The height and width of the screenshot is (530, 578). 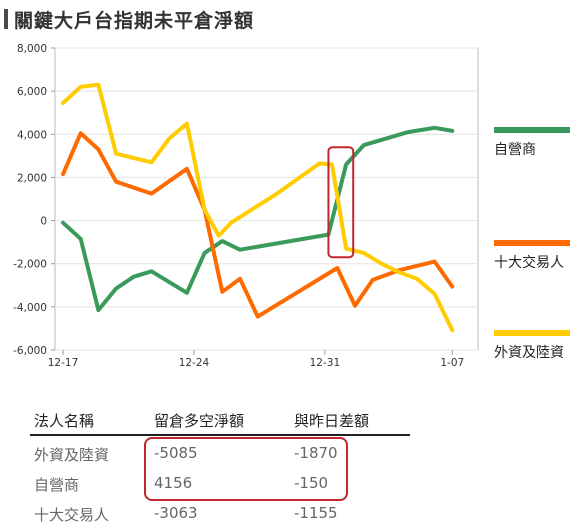 I want to click on y-tick-label: -4,000, so click(x=30, y=308).